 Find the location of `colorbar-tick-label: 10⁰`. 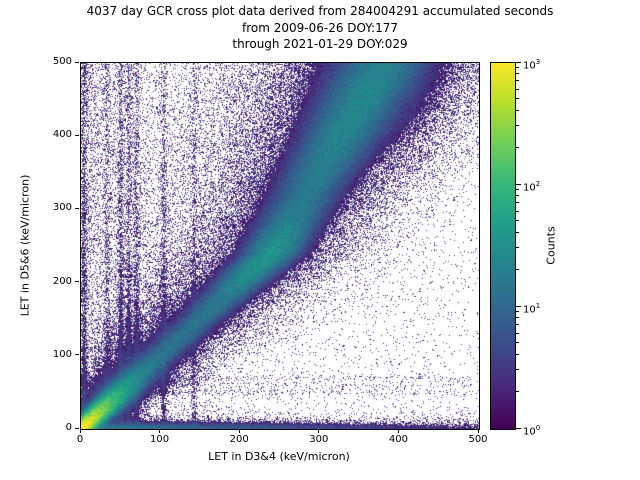

colorbar-tick-label: 10⁰ is located at coordinates (532, 431).